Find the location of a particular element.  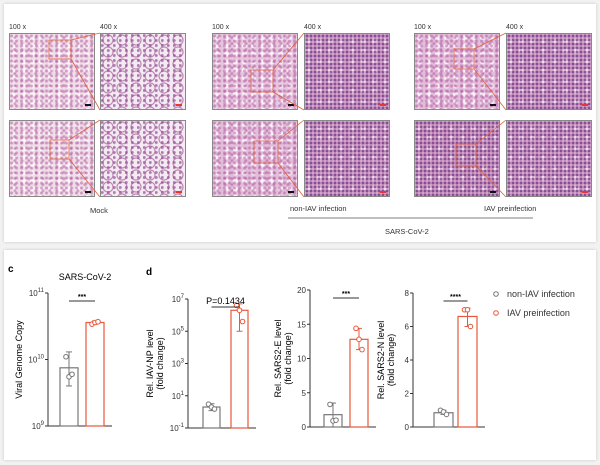

panel-label-d: d is located at coordinates (149, 272).